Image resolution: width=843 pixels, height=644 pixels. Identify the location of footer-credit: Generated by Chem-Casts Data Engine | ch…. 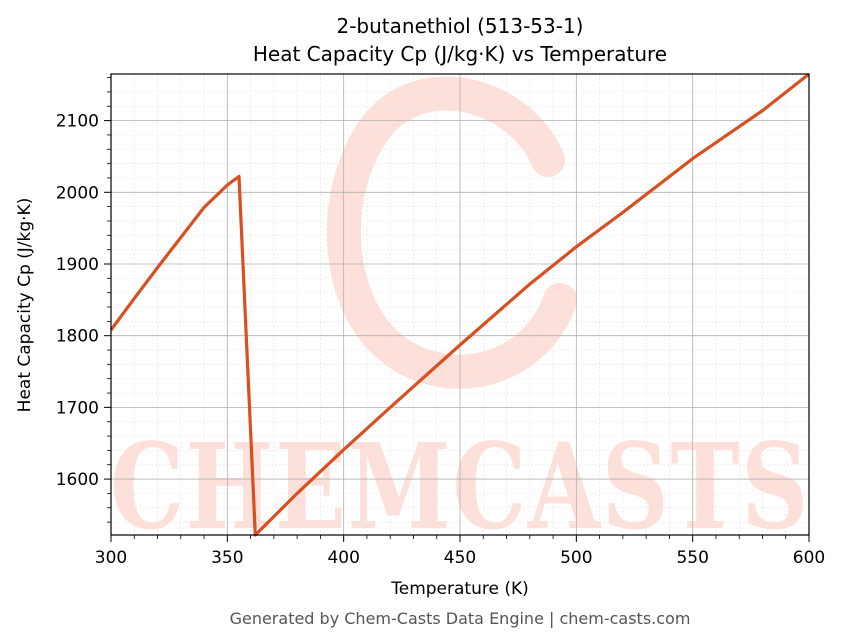
(460, 618).